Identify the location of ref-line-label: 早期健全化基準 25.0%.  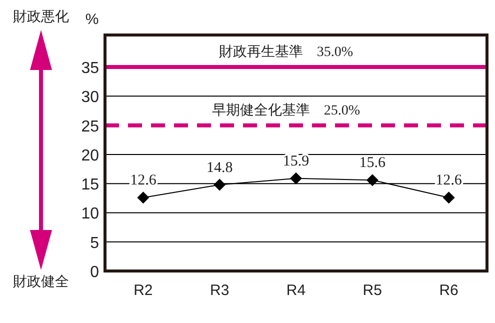
(286, 110).